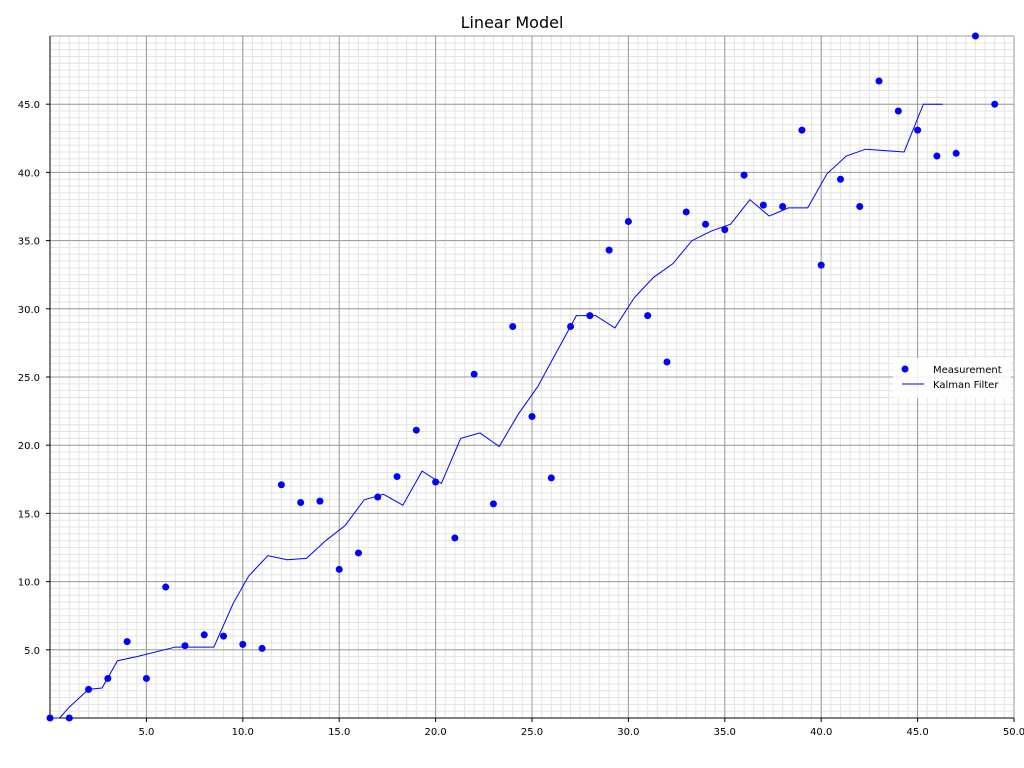 The image size is (1024, 768). What do you see at coordinates (29, 242) in the screenshot?
I see `y-tick-label: 35.0` at bounding box center [29, 242].